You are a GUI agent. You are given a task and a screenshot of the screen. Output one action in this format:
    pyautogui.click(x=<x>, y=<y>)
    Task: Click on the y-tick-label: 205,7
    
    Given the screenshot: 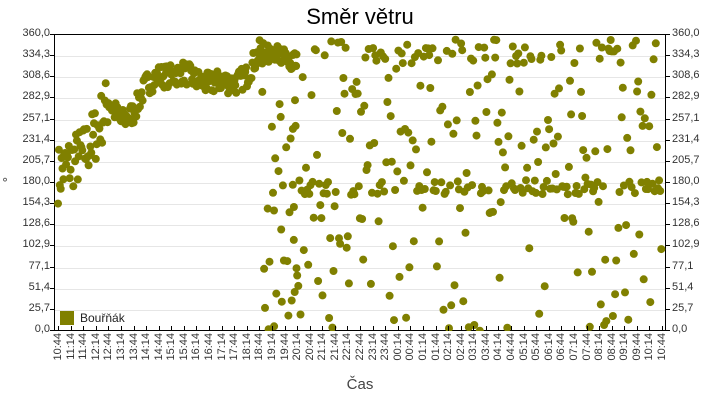 What is the action you would take?
    pyautogui.click(x=686, y=159)
    